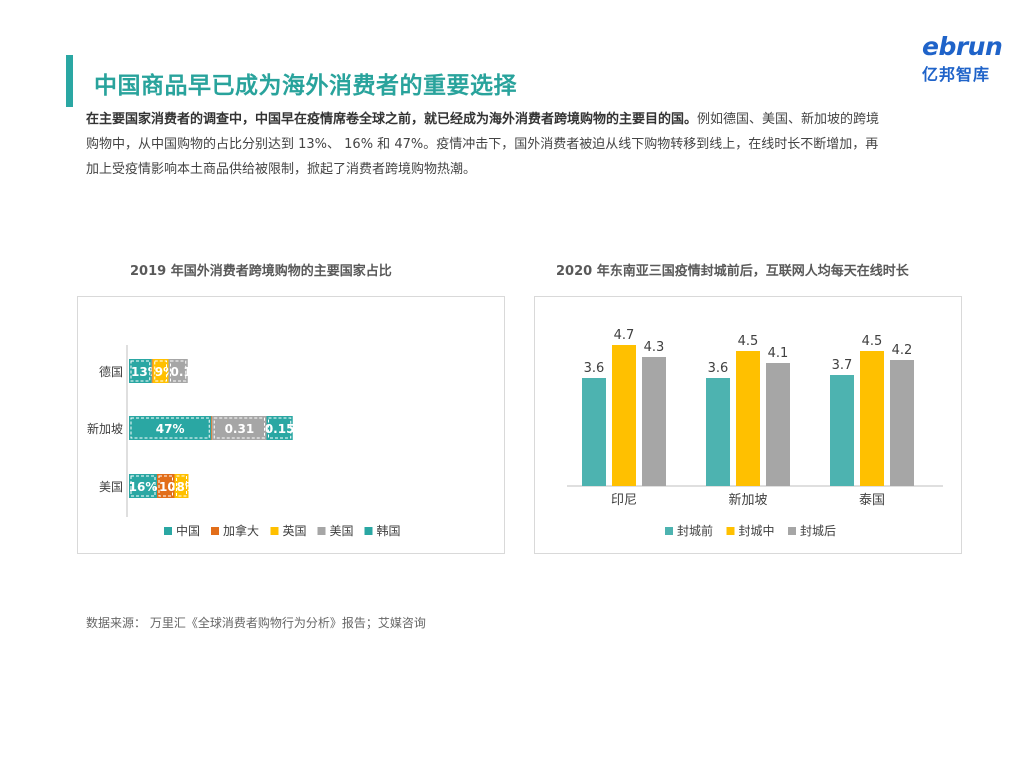  What do you see at coordinates (111, 371) in the screenshot?
I see `category-label: 德国` at bounding box center [111, 371].